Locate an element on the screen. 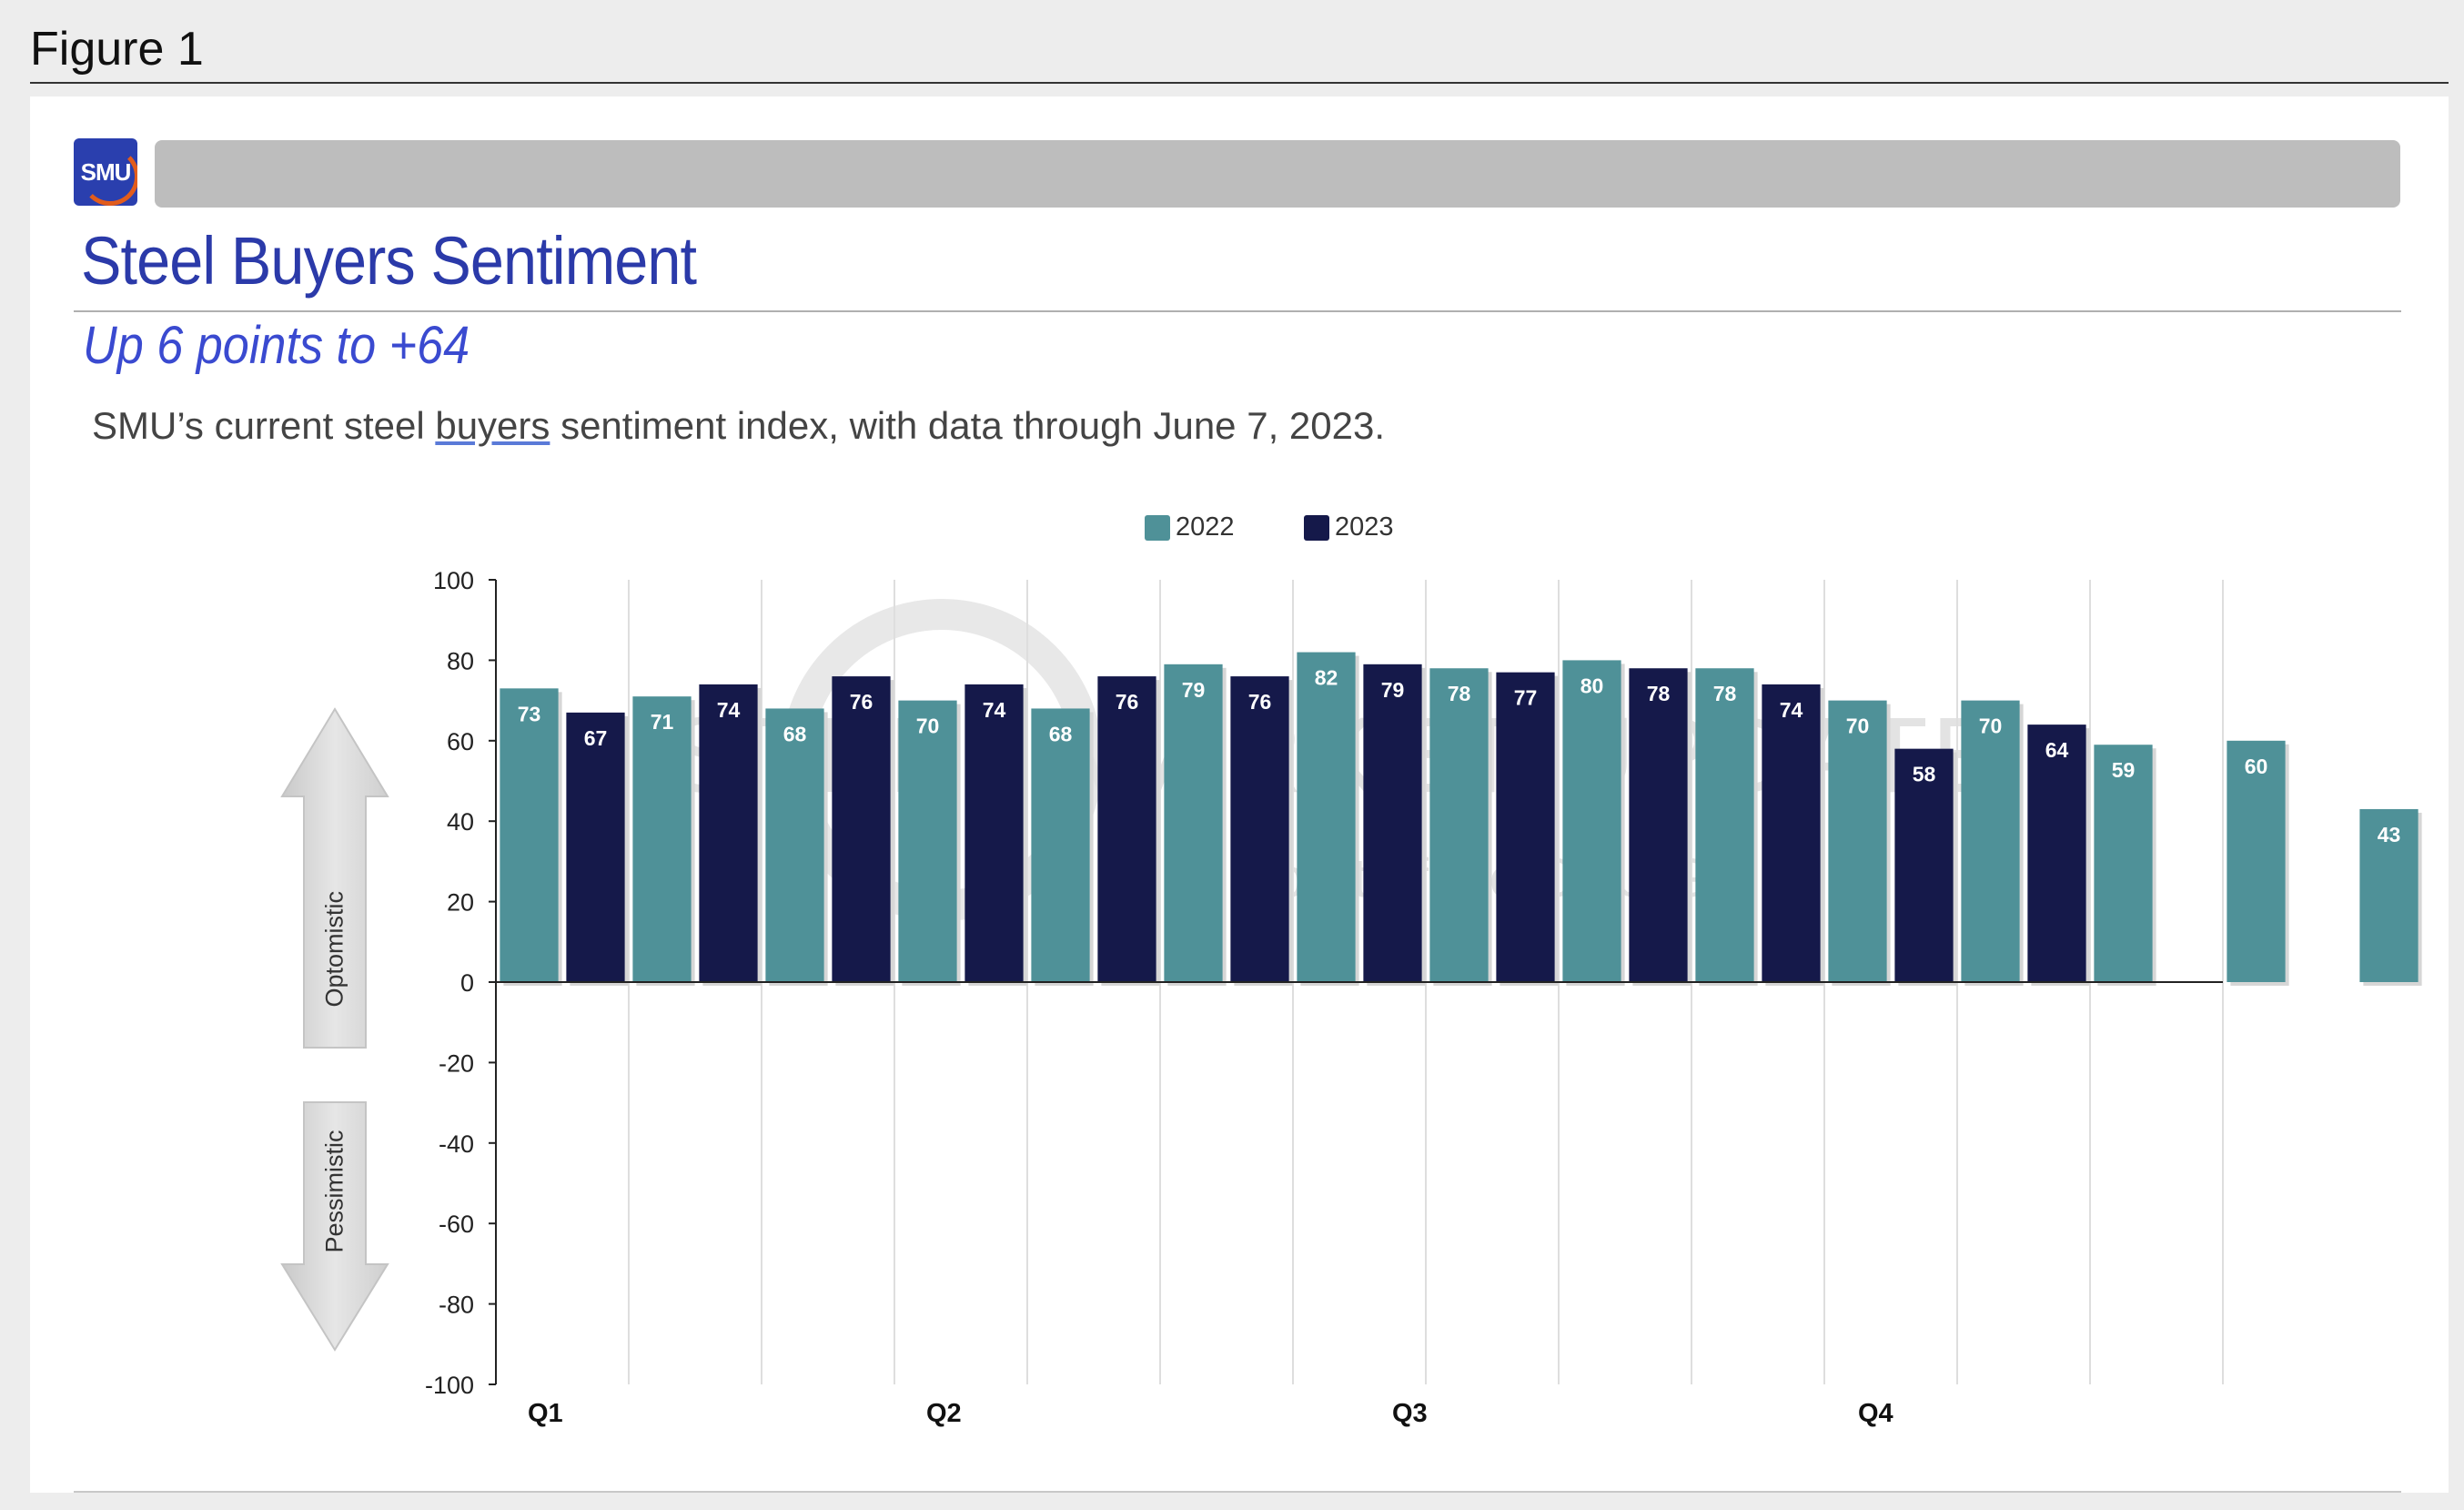  y-tick-label: -60 is located at coordinates (457, 1225).